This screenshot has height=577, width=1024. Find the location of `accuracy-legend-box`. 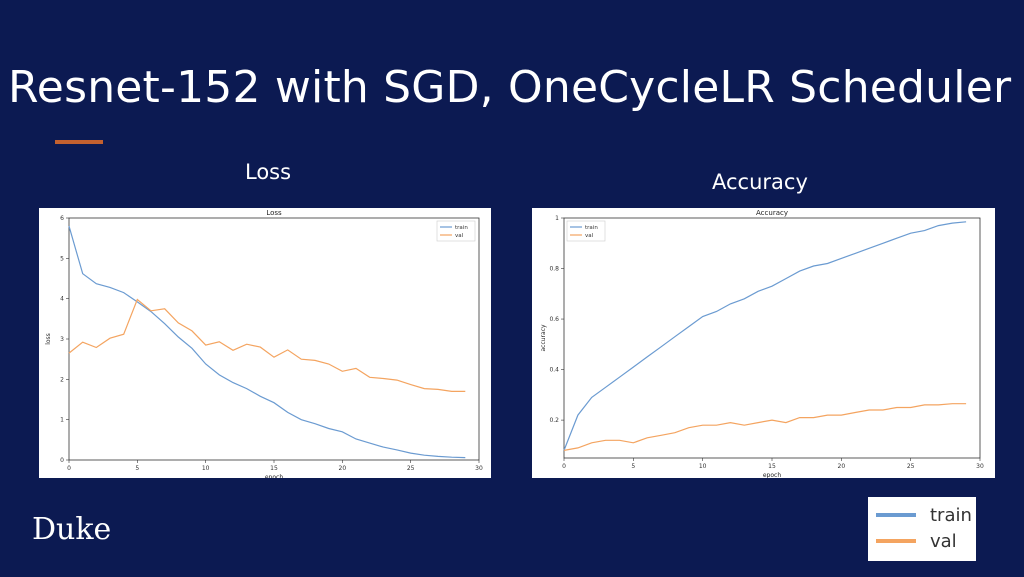

accuracy-legend-box is located at coordinates (586, 231).